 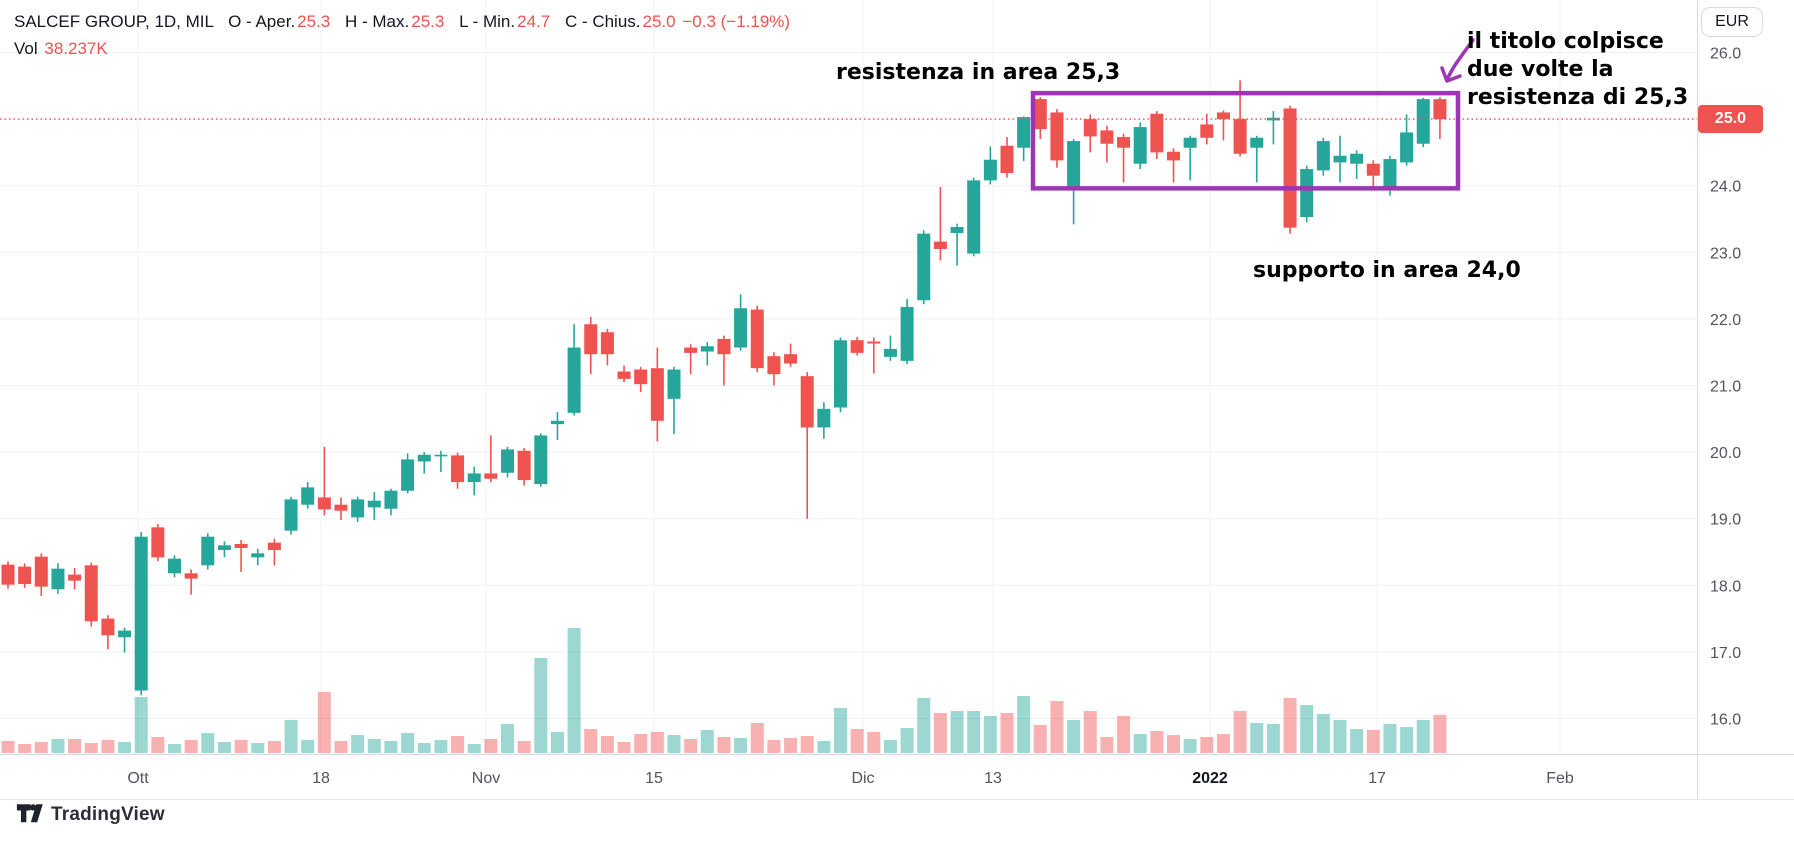 What do you see at coordinates (487, 21) in the screenshot?
I see `low-label: L - Min.` at bounding box center [487, 21].